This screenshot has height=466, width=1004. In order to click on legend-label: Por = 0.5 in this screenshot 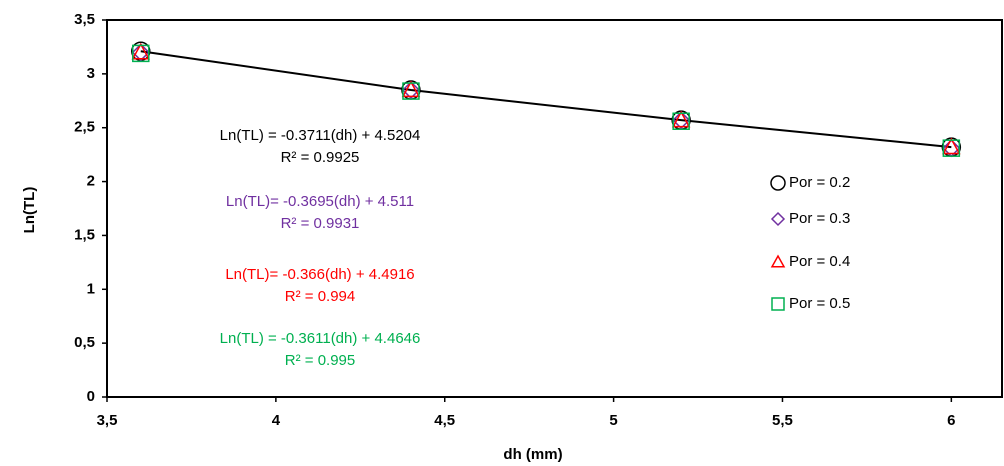, I will do `click(819, 303)`.